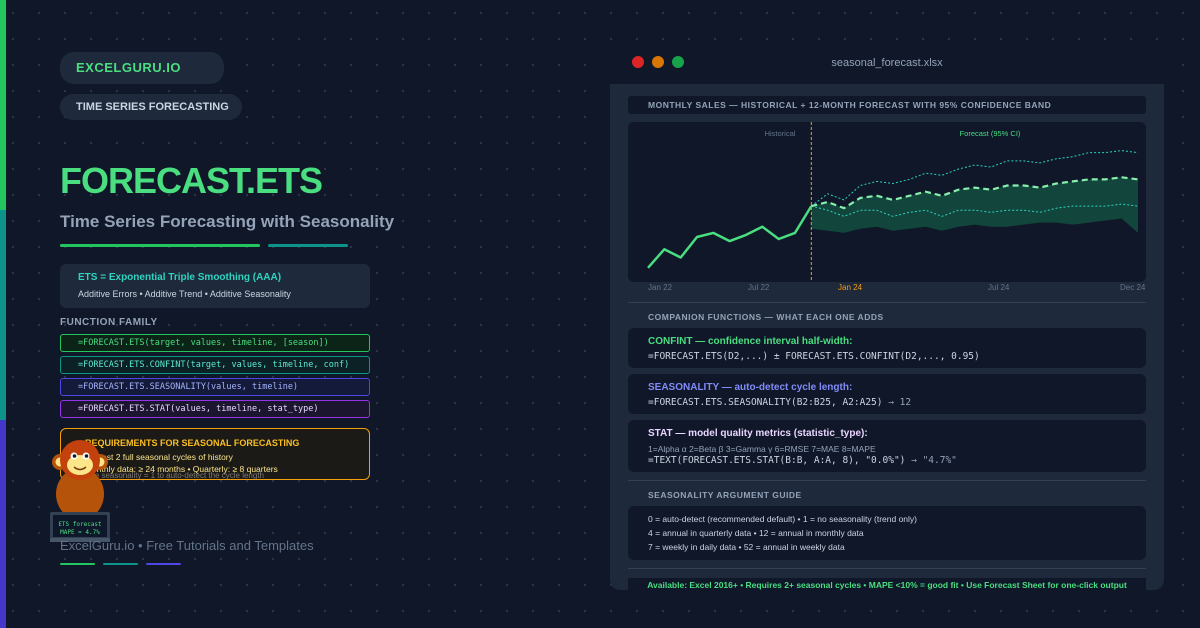 This screenshot has height=628, width=1200. I want to click on x-tick-dec24: Dec 24, so click(1133, 287).